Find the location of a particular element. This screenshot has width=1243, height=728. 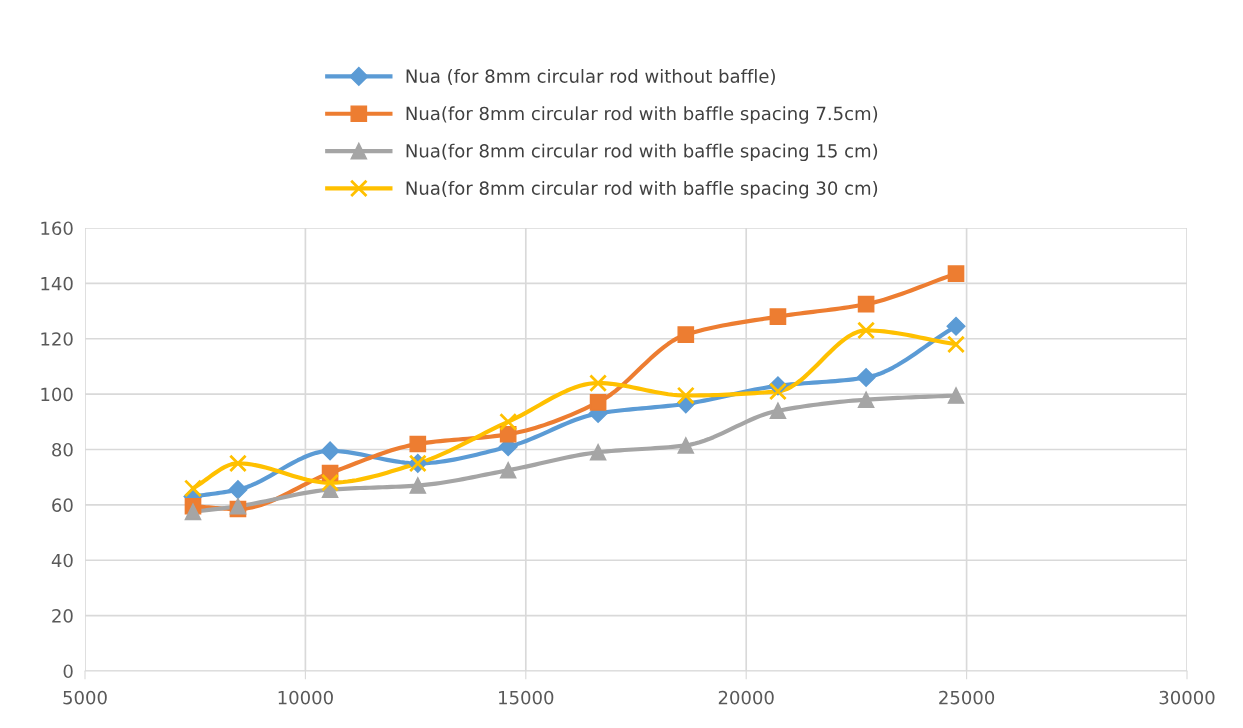

x-tick-label: 30000 is located at coordinates (1187, 697).